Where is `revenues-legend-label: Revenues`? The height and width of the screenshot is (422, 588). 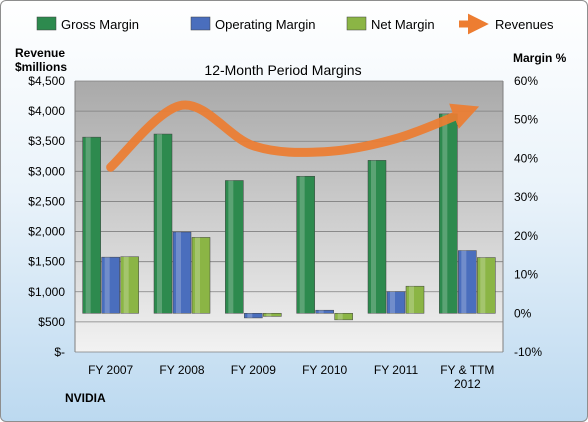
revenues-legend-label: Revenues is located at coordinates (524, 24).